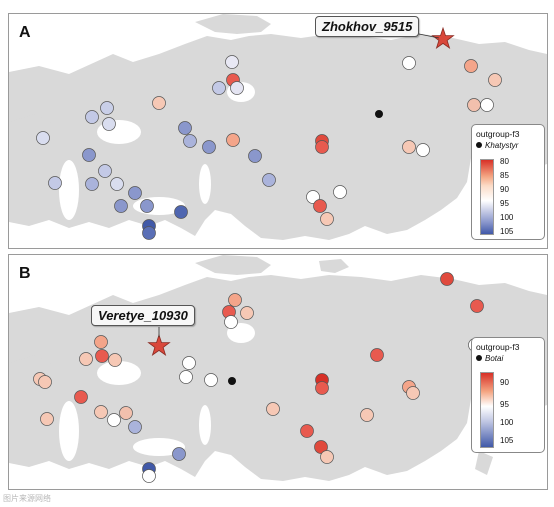 The image size is (554, 507). Describe the element at coordinates (367, 26) in the screenshot. I see `focal-sample-label: Zhokhov_9515` at that location.